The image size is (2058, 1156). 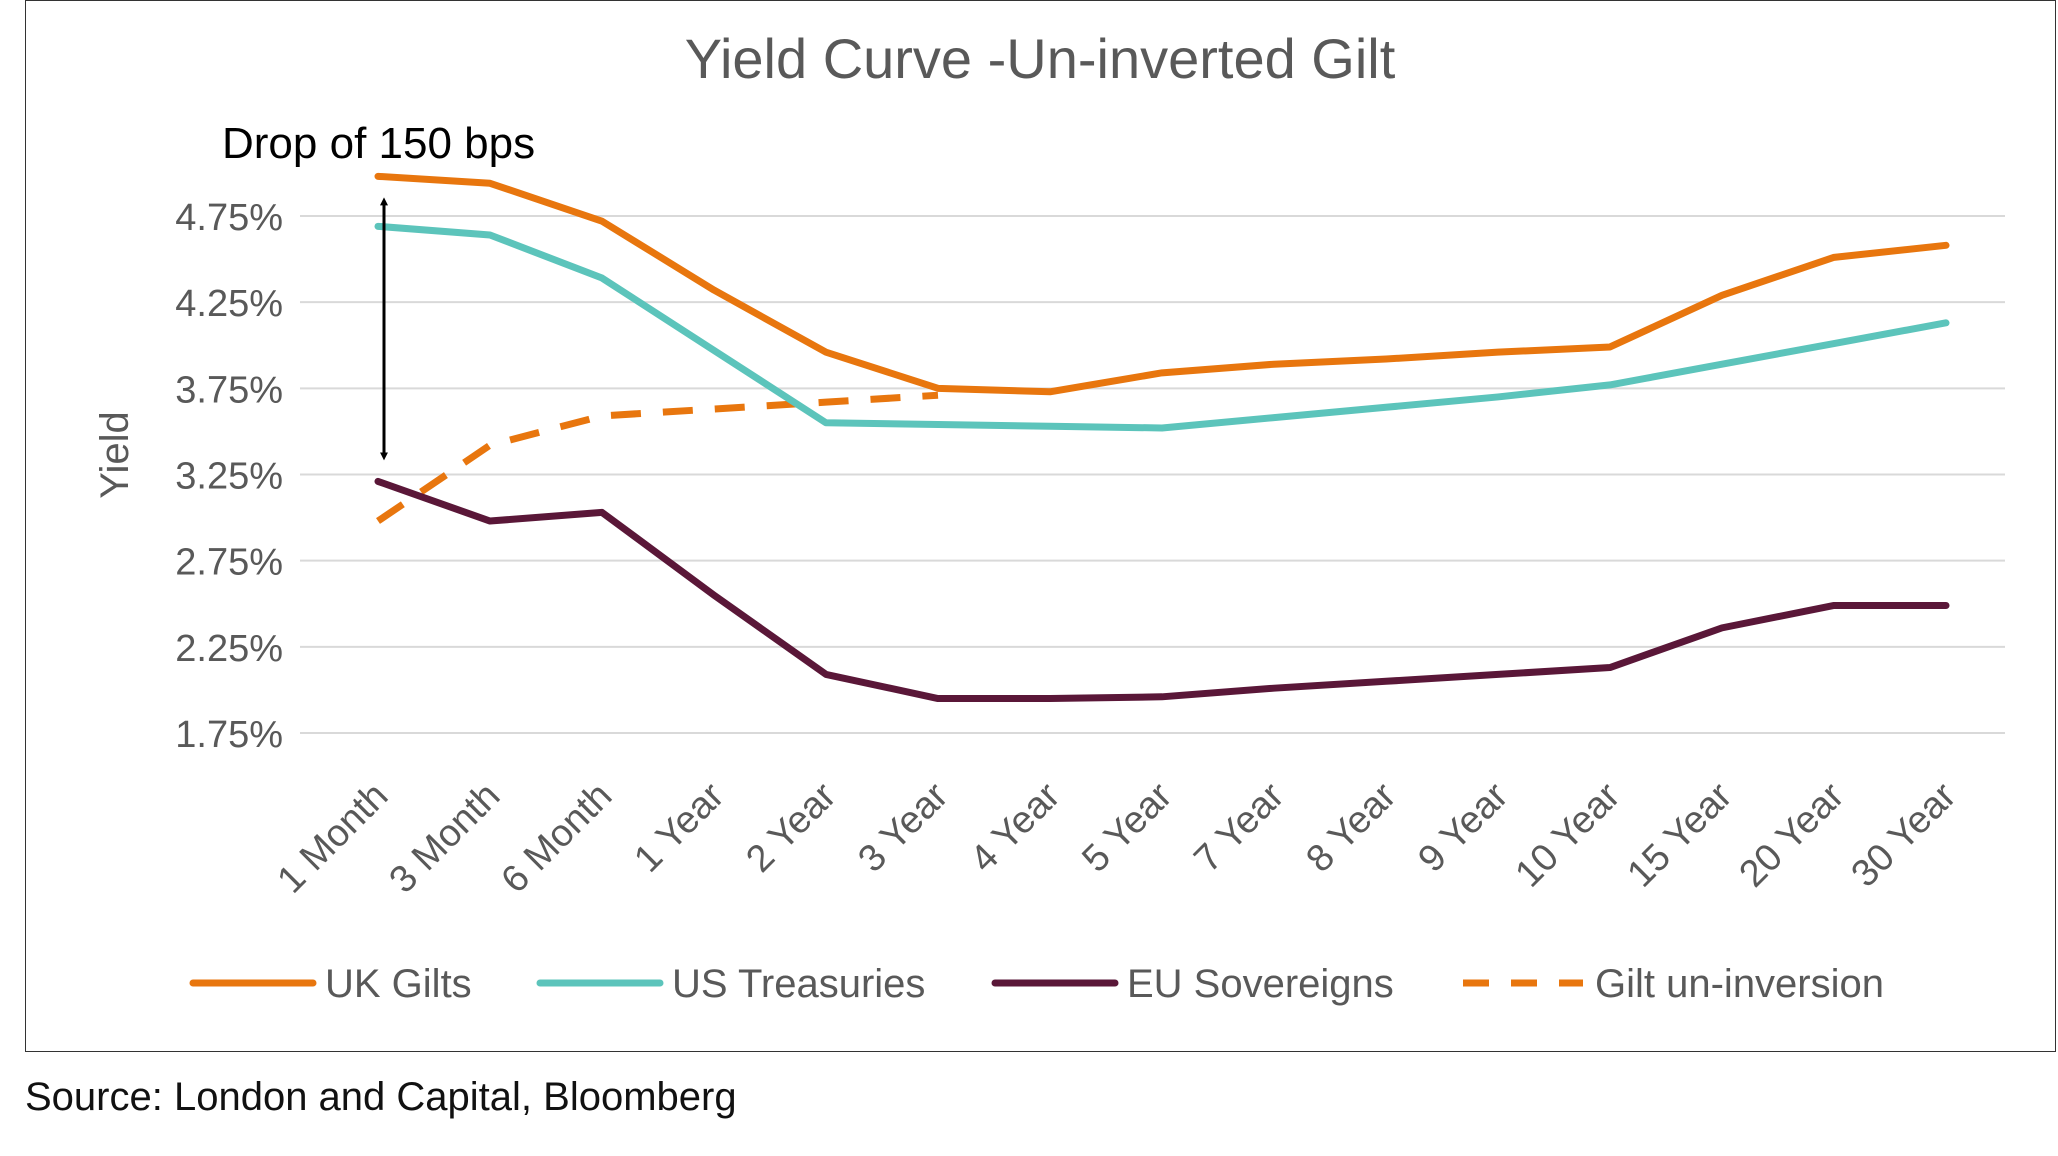 What do you see at coordinates (903, 827) in the screenshot?
I see `x-tick-label: 3 Year` at bounding box center [903, 827].